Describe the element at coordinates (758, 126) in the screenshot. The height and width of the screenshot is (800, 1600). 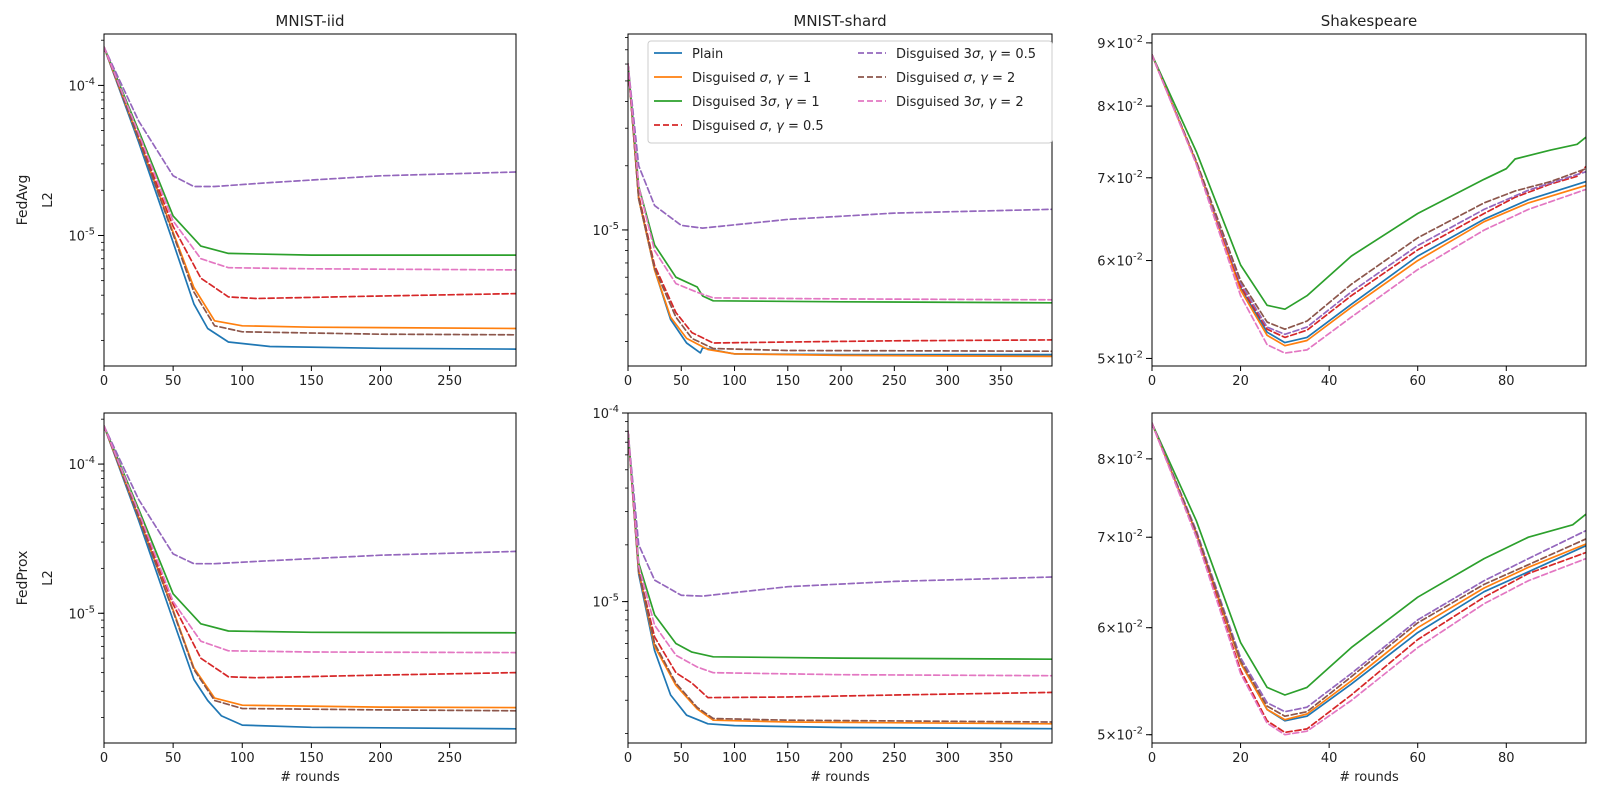
I see `legend-label: Disguised σ, γ = 0.5` at that location.